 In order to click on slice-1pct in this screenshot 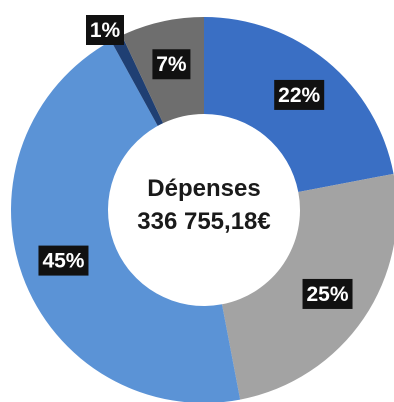, I will do `click(137, 80)`.